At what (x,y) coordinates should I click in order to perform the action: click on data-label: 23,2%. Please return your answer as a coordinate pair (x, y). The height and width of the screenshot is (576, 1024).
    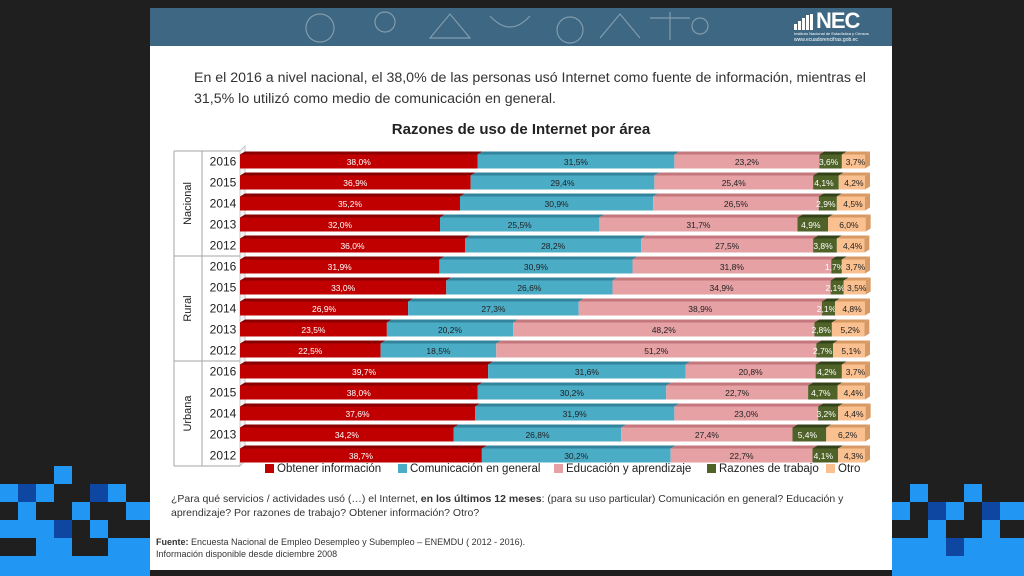
    Looking at the image, I should click on (747, 162).